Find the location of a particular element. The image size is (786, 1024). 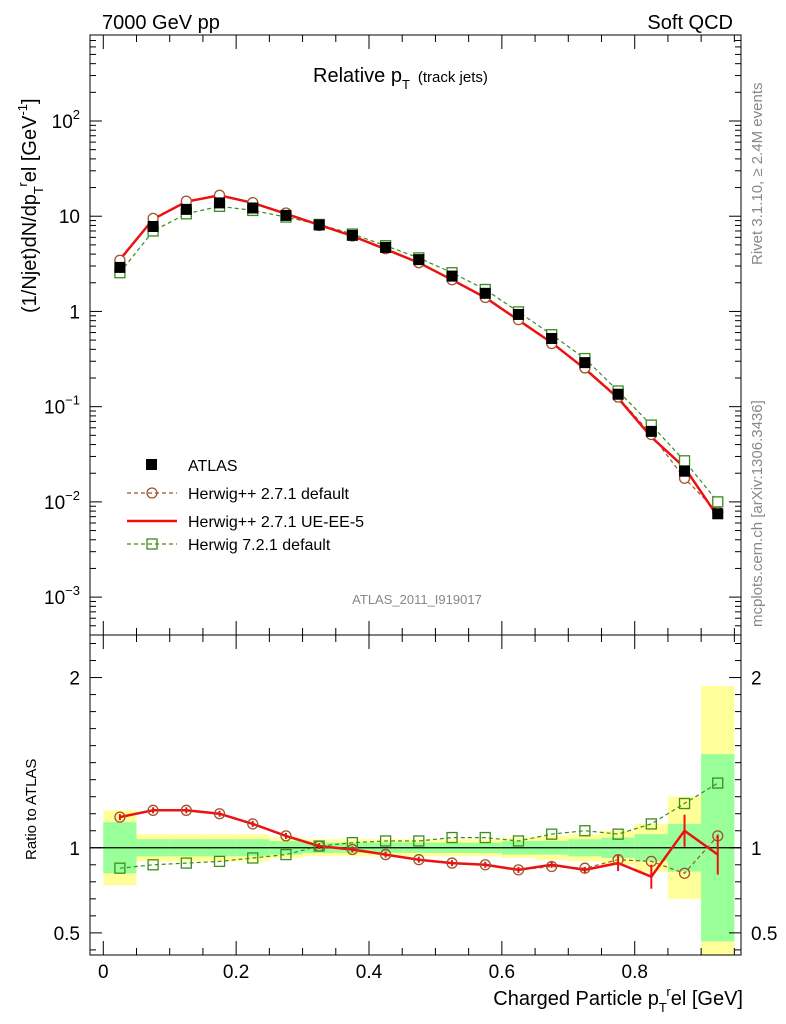

y-tick-label-exponent: −2 is located at coordinates (72, 495).